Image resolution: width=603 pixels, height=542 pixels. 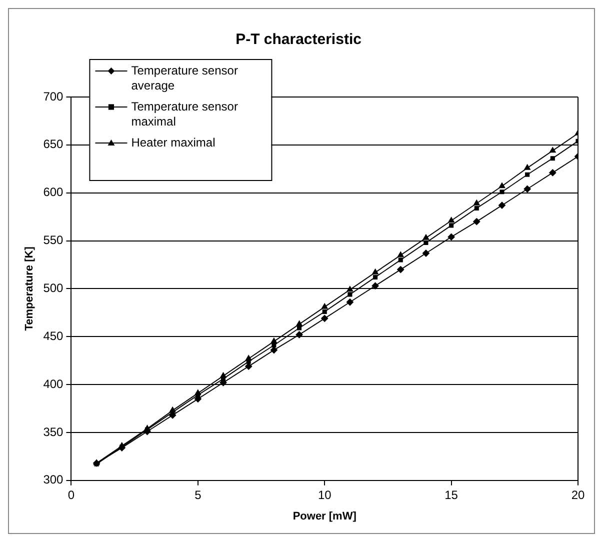 What do you see at coordinates (173, 142) in the screenshot?
I see `legend-label: Heater maximal` at bounding box center [173, 142].